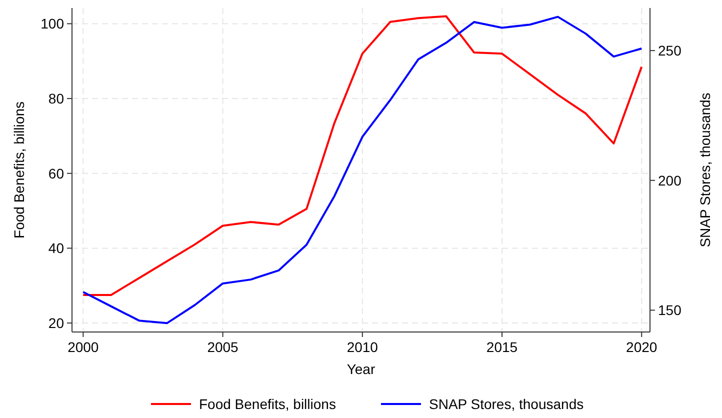  I want to click on x-tick-label: 2010, so click(362, 347).